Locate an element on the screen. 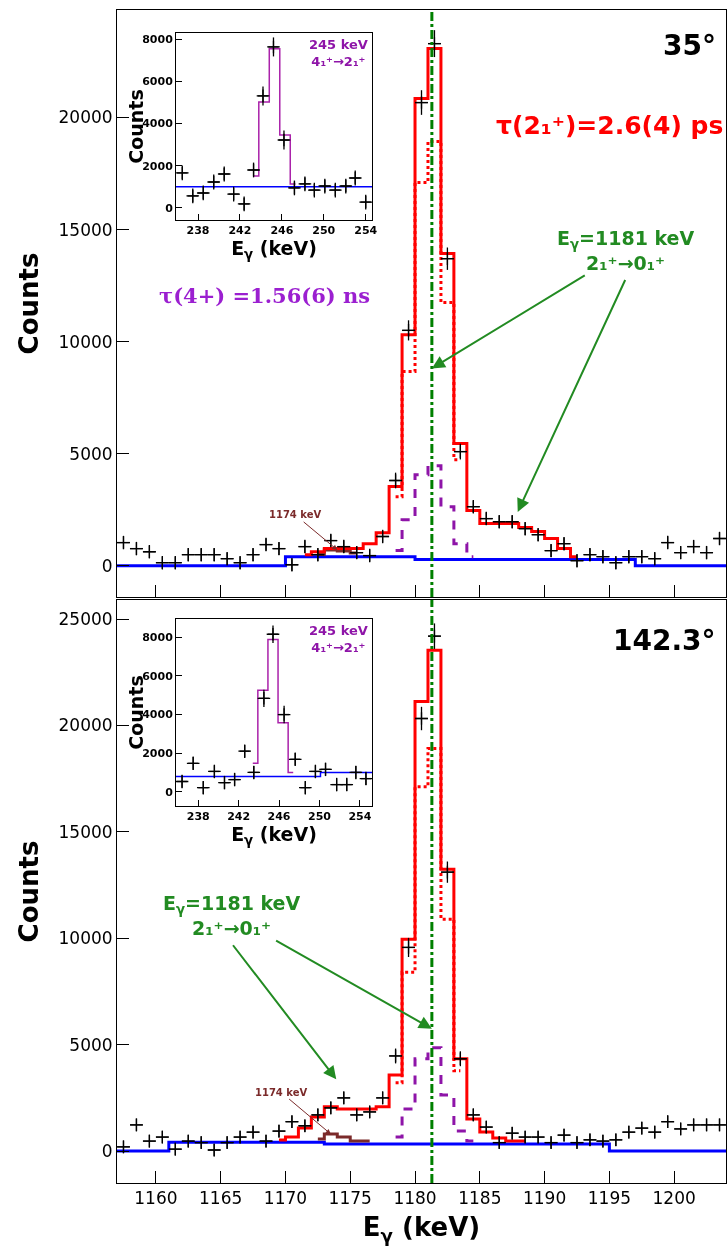 The height and width of the screenshot is (1255, 728). annotation: 142.3° is located at coordinates (664, 640).